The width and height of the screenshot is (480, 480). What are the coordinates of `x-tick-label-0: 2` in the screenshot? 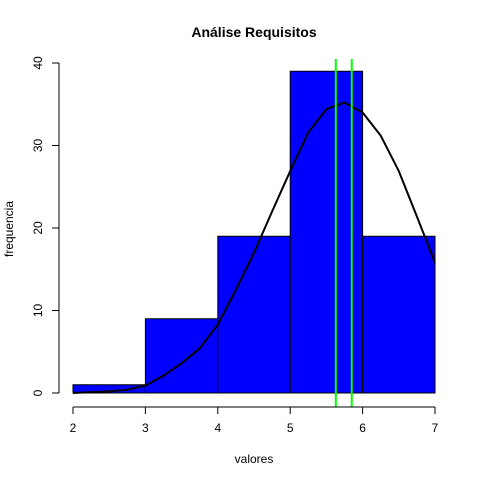 It's located at (73, 428).